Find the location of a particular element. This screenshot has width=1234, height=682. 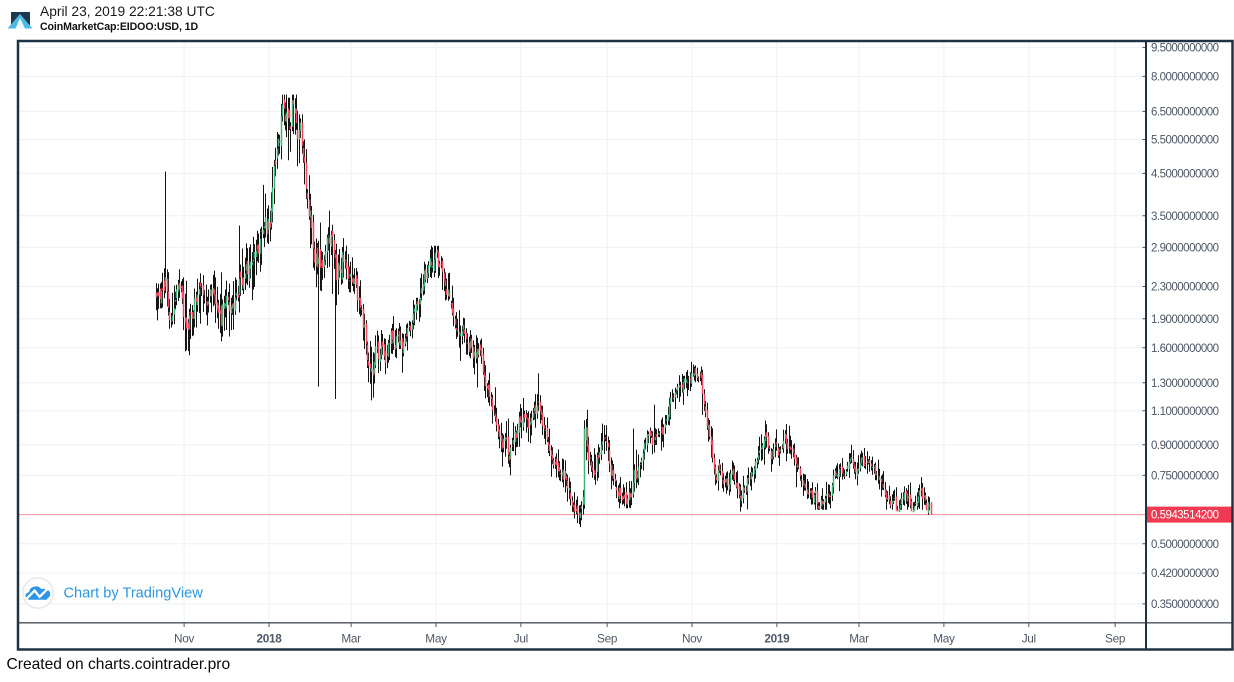

svg-text: 1.9000000000 is located at coordinates (1185, 320).